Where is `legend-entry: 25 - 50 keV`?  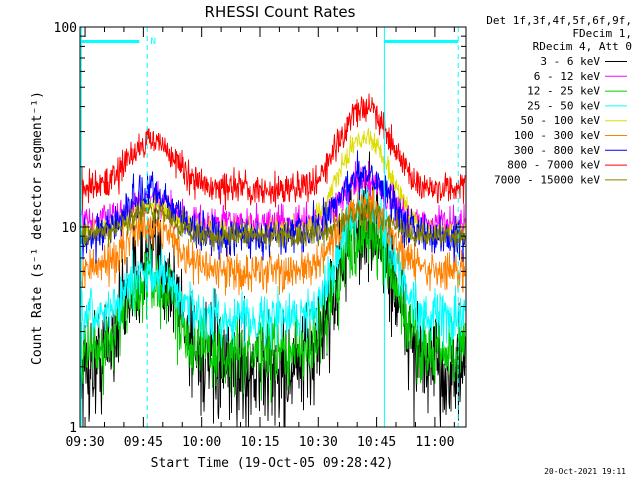
legend-entry: 25 - 50 keV is located at coordinates (577, 105).